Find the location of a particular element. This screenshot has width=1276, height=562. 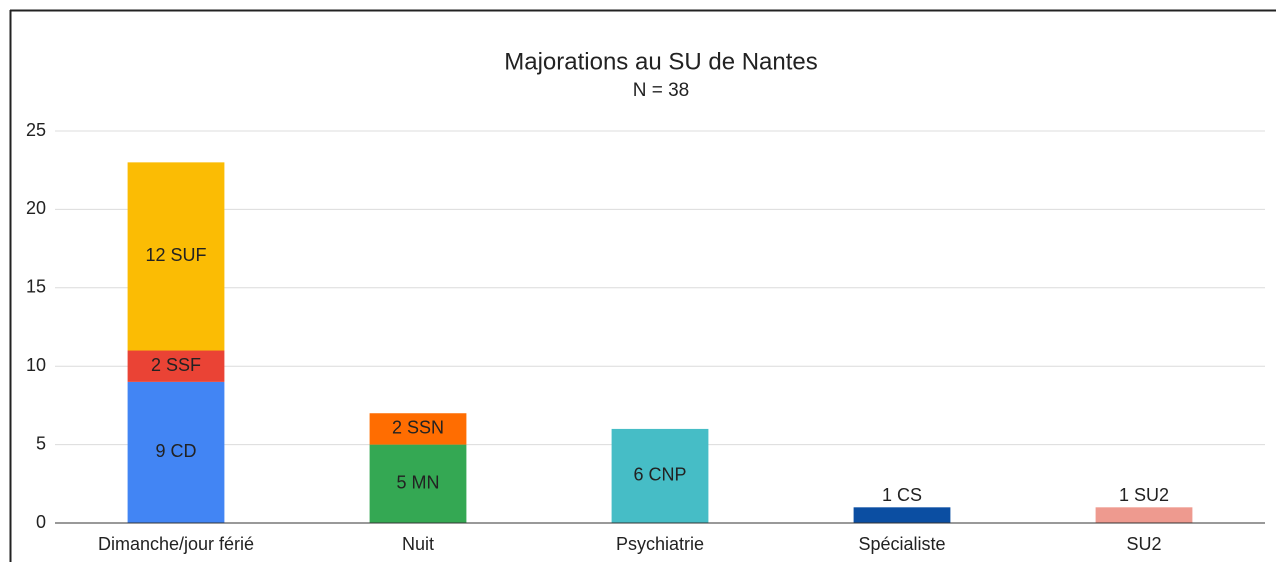

y-tick-label: 15 is located at coordinates (36, 287).